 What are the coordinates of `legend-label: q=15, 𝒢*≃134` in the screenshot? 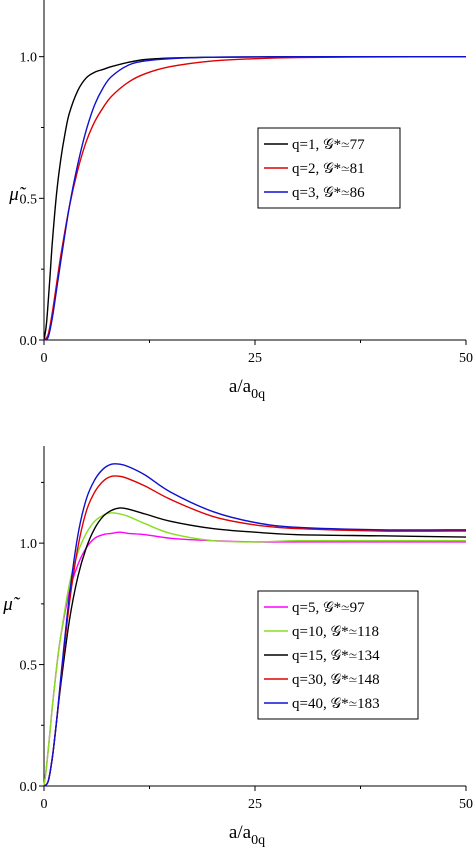 It's located at (336, 656).